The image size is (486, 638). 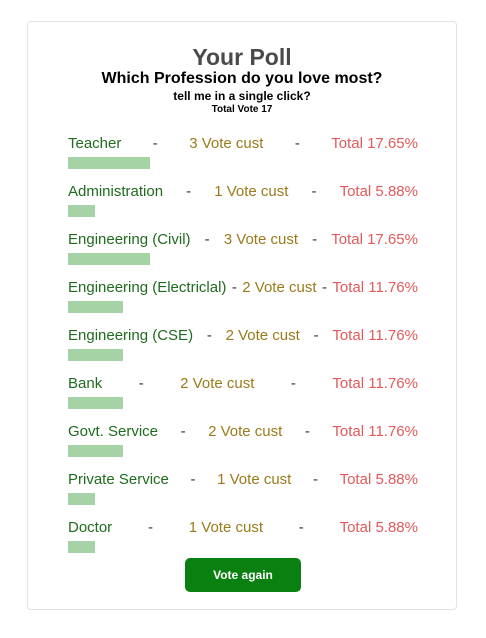 What do you see at coordinates (242, 96) in the screenshot?
I see `poll-subtitle: tell me in a single click?` at bounding box center [242, 96].